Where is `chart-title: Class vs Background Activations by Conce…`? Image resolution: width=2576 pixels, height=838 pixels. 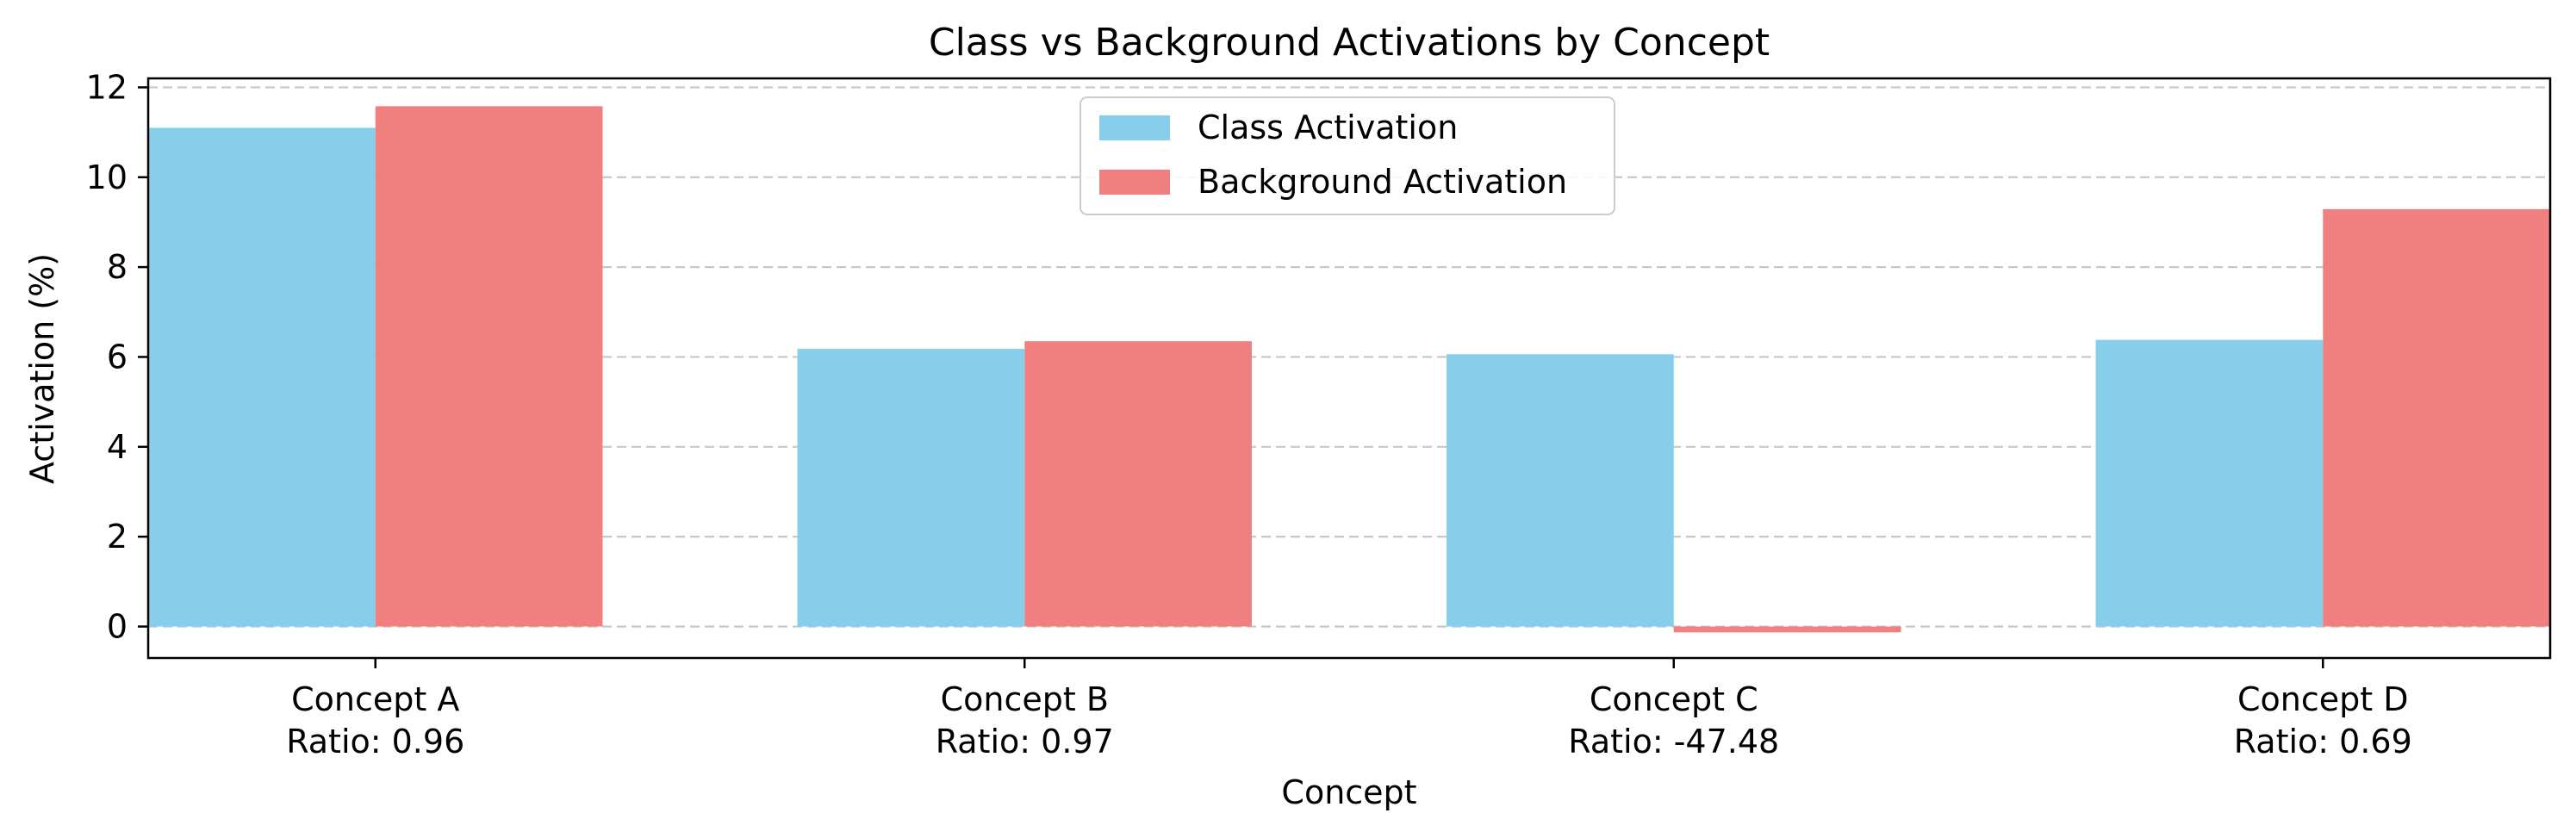 chart-title: Class vs Background Activations by Conce… is located at coordinates (1350, 43).